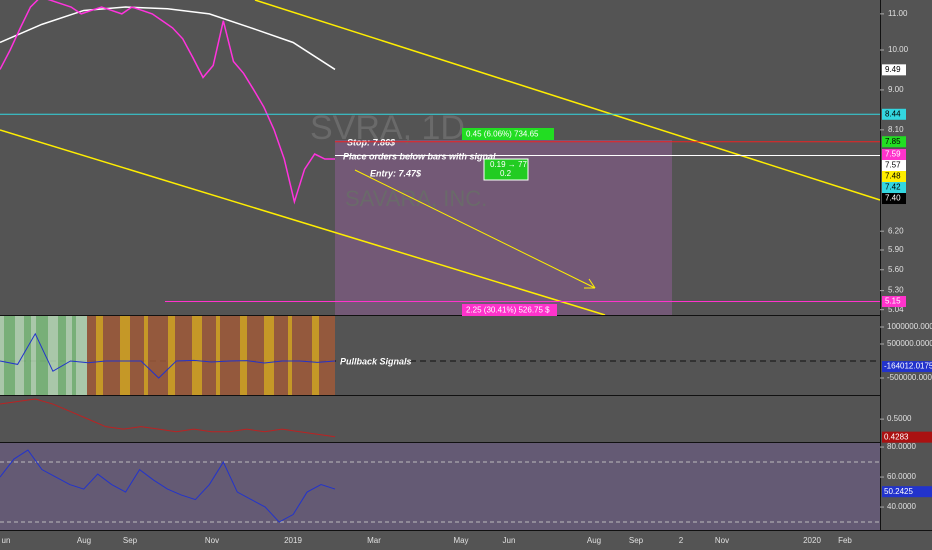 The width and height of the screenshot is (932, 550). What do you see at coordinates (508, 164) in the screenshot?
I see `ratio-label: 0.19 → 77` at bounding box center [508, 164].